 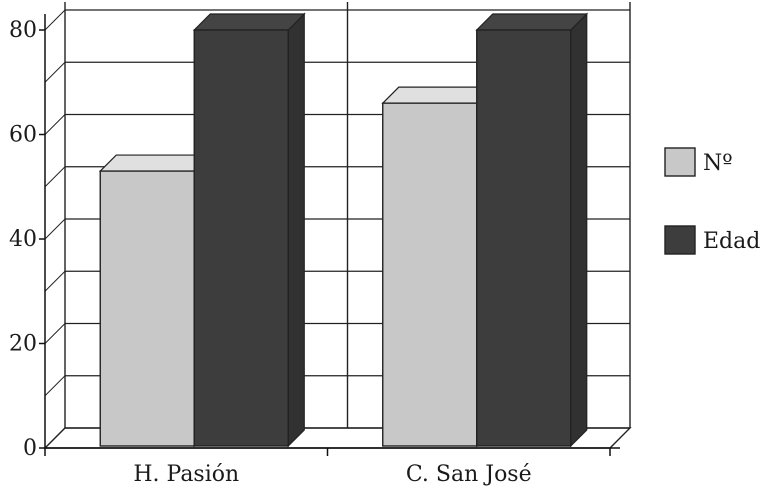 What do you see at coordinates (469, 474) in the screenshot?
I see `x-tick-label: C. San José` at bounding box center [469, 474].